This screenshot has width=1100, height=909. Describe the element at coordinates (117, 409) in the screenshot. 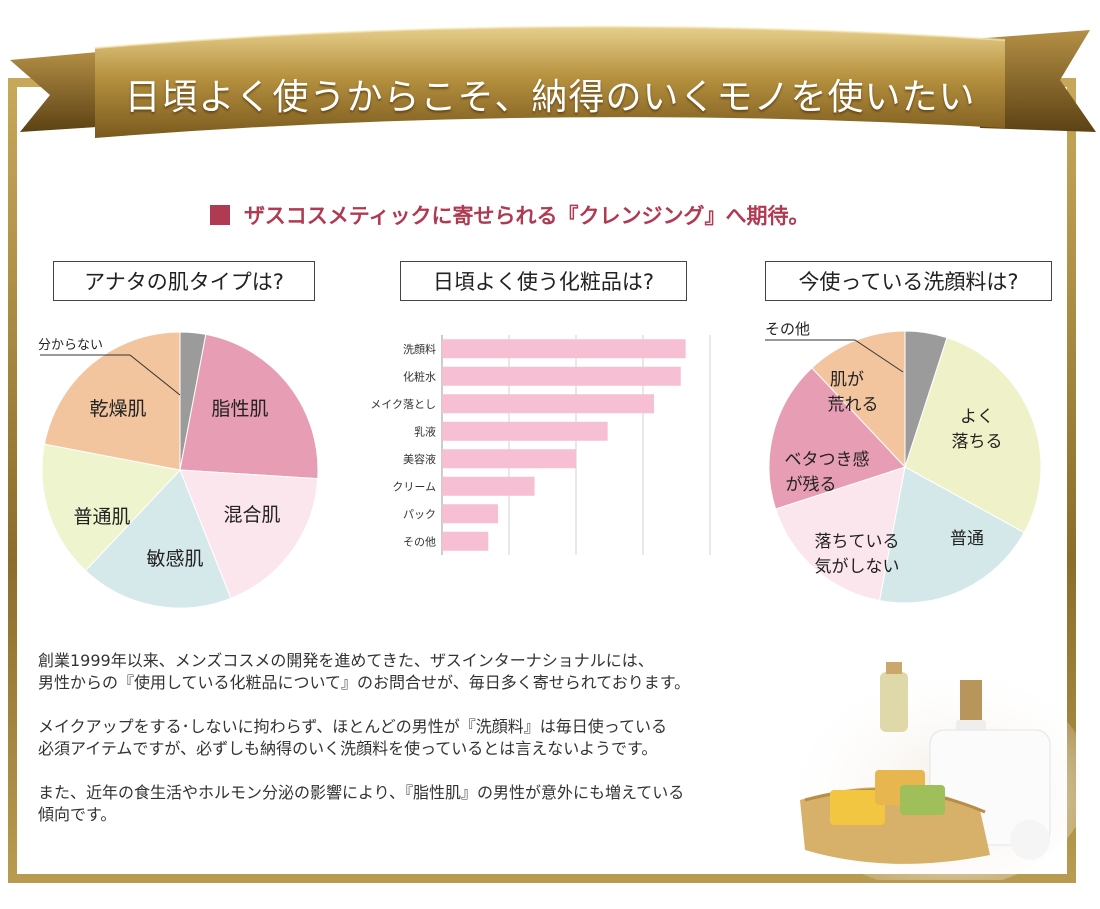

I see `pie1-label-dry: 乾燥肌` at that location.